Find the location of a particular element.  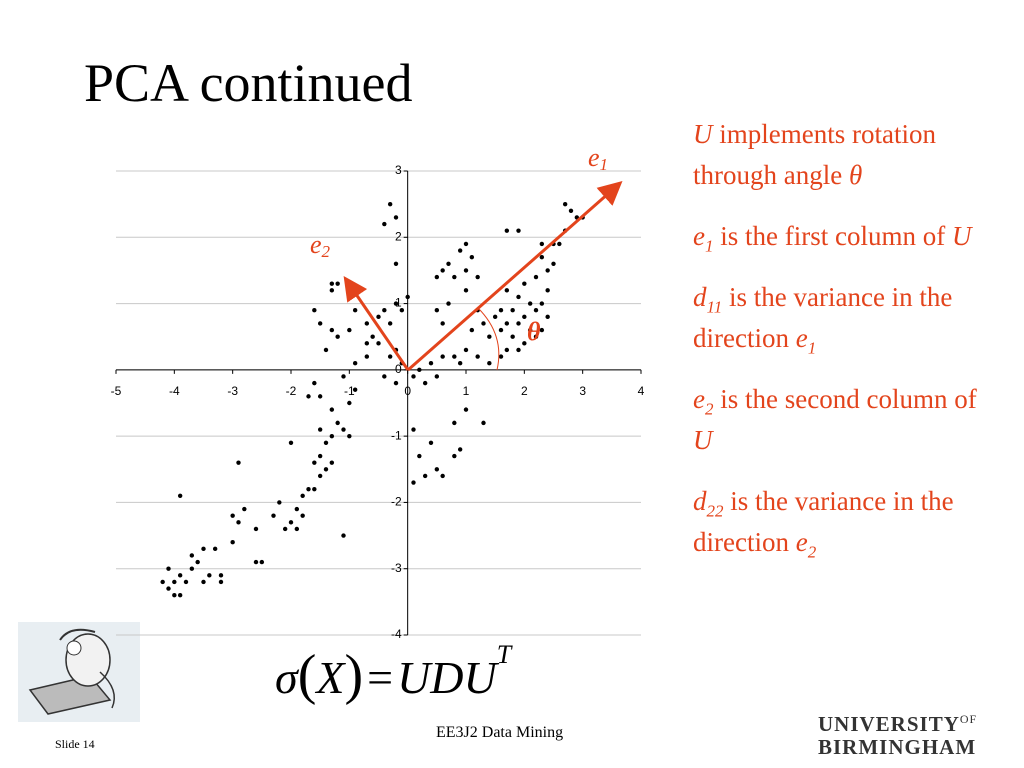

formula: σ(X)=UDUT is located at coordinates (393, 673).